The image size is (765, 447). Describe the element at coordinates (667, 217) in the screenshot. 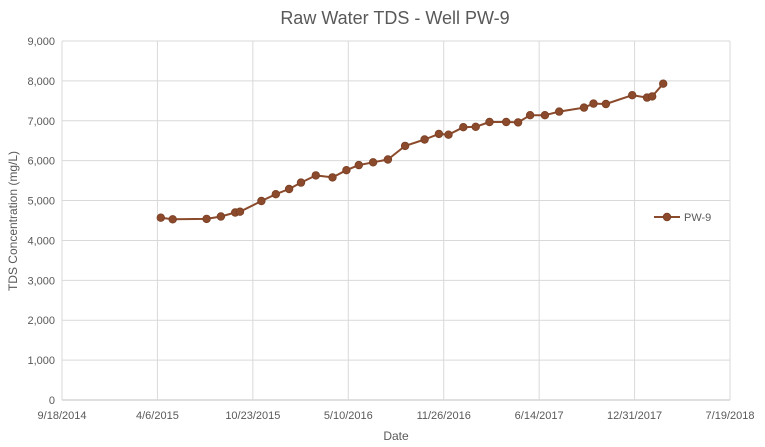

I see `legend-marker` at that location.